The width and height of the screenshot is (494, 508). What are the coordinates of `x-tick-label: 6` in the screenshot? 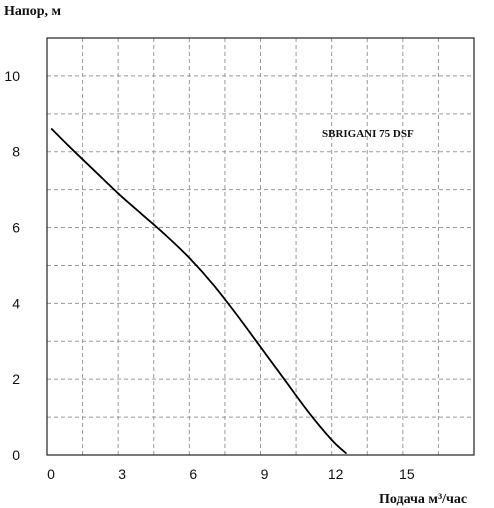 It's located at (193, 474).